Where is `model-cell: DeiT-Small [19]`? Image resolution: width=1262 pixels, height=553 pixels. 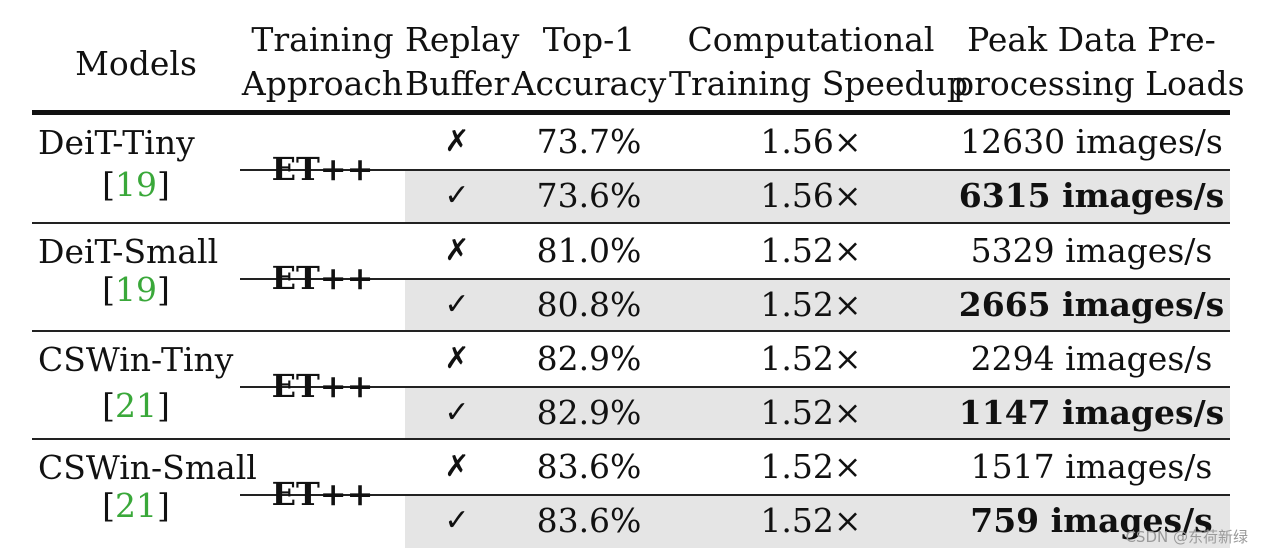 model-cell: DeiT-Small [19] is located at coordinates (136, 278).